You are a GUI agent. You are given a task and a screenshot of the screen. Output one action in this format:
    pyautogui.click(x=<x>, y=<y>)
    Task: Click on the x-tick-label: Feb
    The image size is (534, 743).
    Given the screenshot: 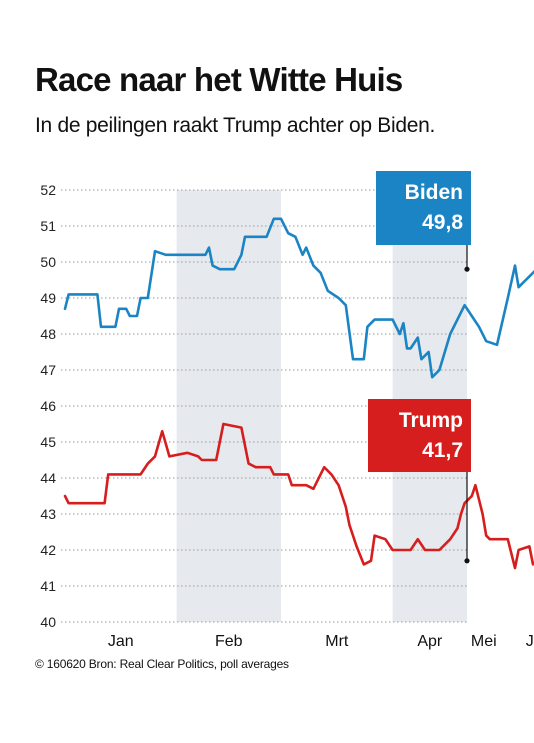 What is the action you would take?
    pyautogui.click(x=229, y=641)
    